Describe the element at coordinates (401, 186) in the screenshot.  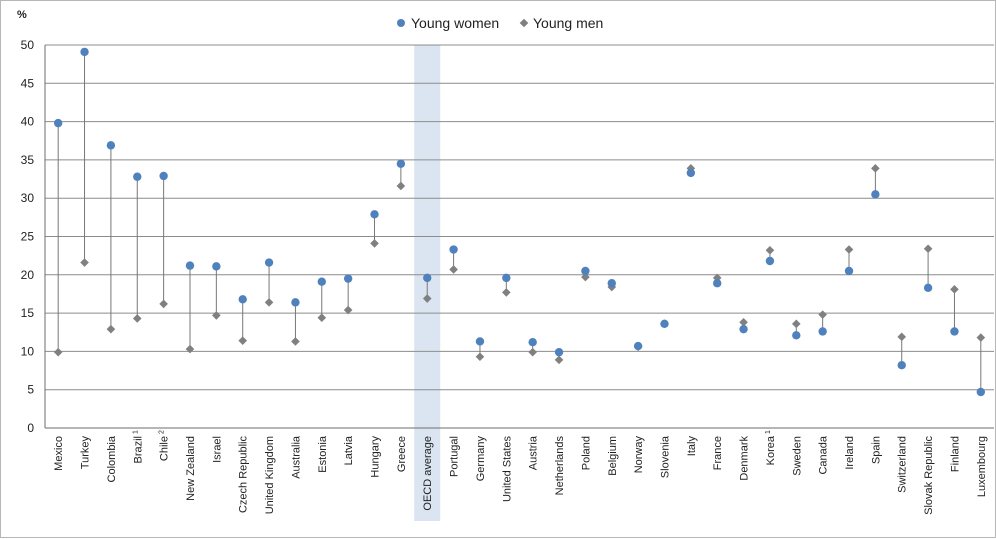
I see `young-men-point-greece` at that location.